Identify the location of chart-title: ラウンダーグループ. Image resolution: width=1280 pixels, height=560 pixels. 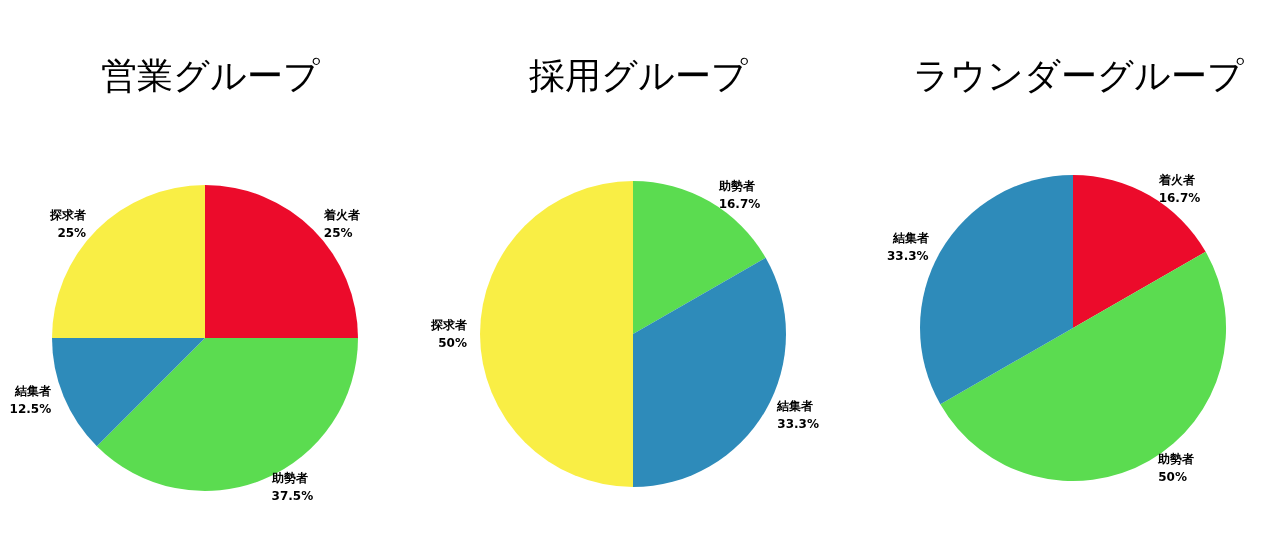
(1078, 75).